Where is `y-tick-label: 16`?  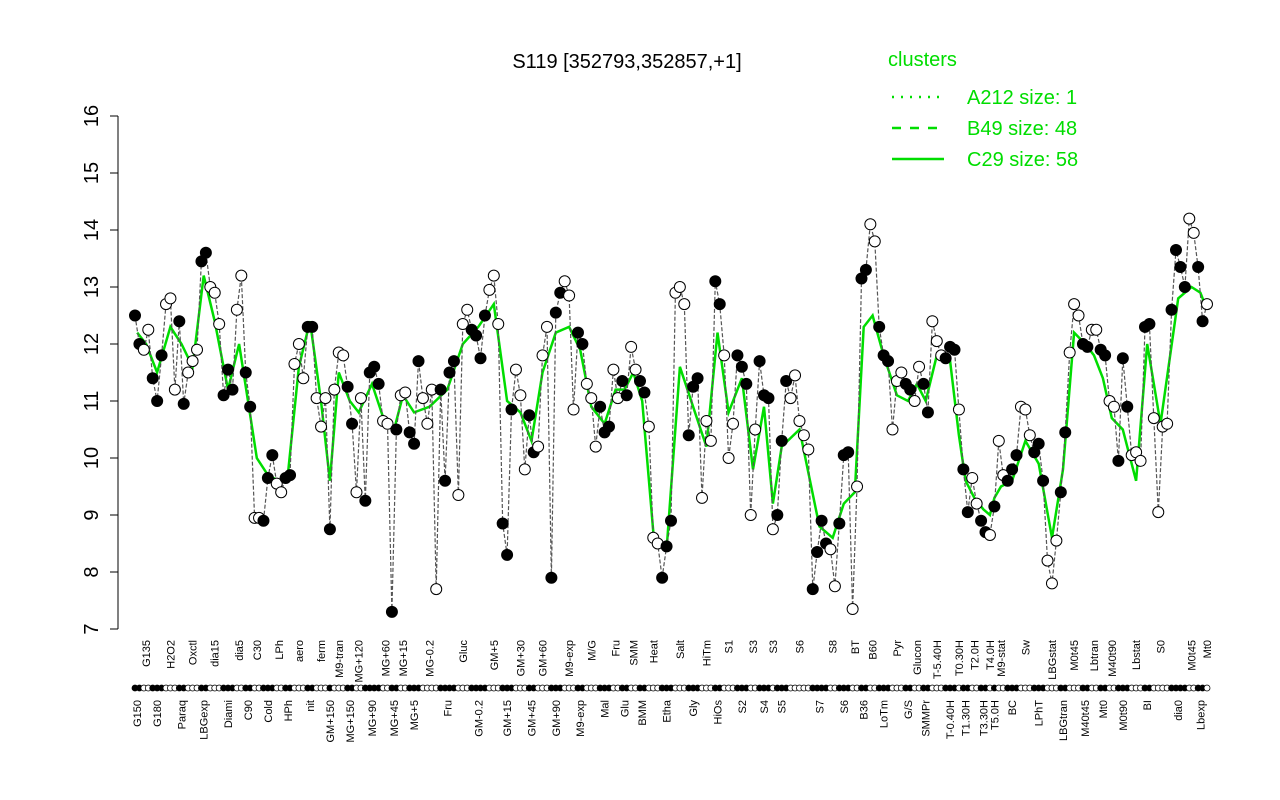
y-tick-label: 16 is located at coordinates (92, 116).